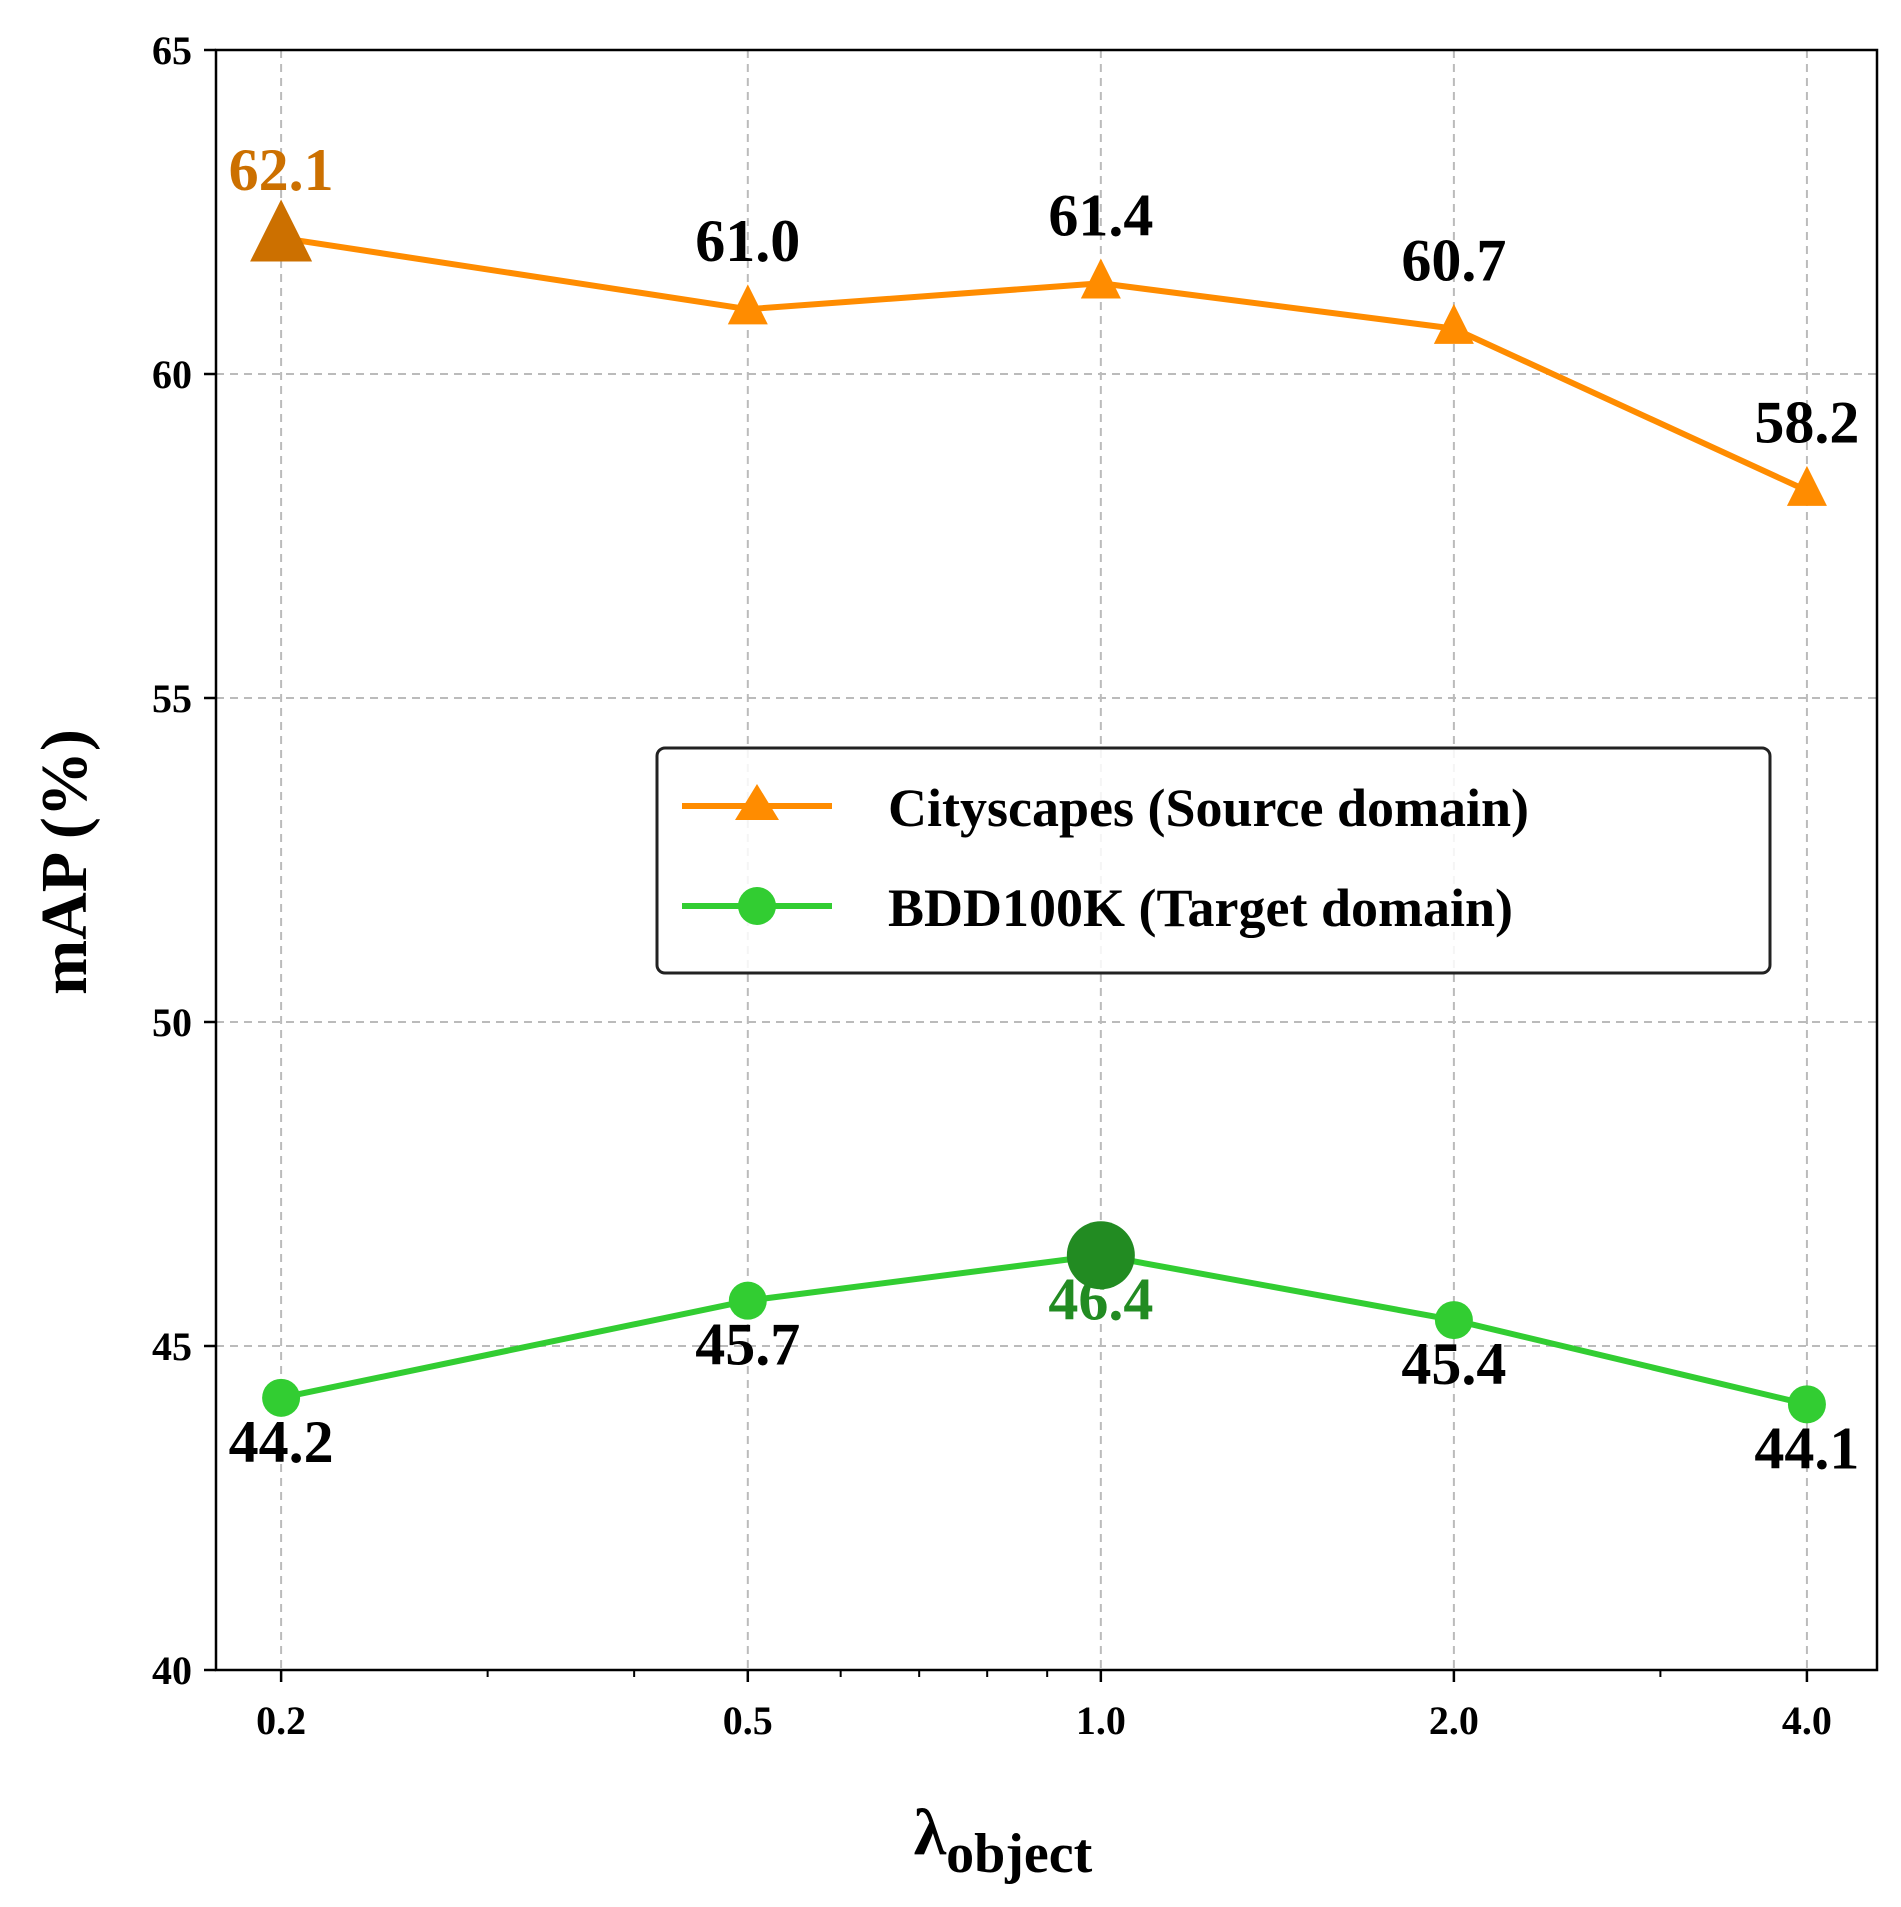  Describe the element at coordinates (1019, 1854) in the screenshot. I see `x-axis-subscript: object` at that location.